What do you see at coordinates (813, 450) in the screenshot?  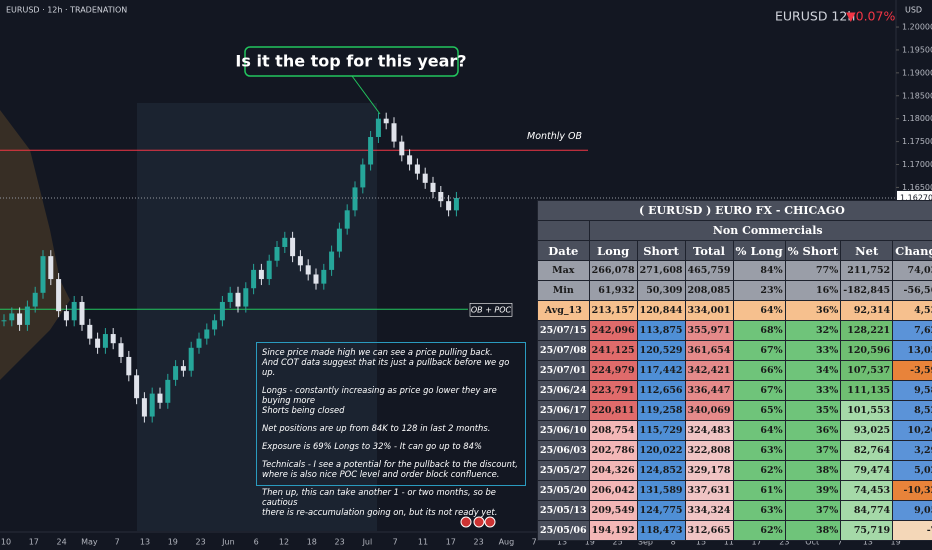 I see `table-cell: 37%` at bounding box center [813, 450].